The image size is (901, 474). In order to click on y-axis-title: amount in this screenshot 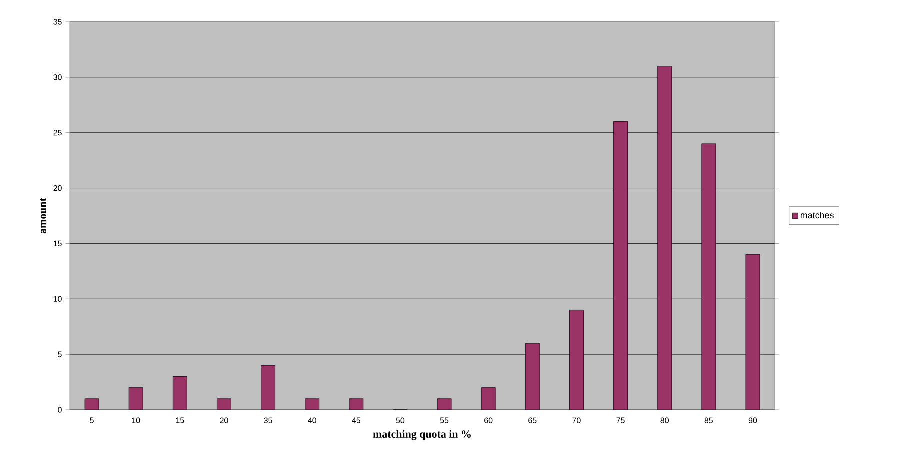, I will do `click(43, 216)`.